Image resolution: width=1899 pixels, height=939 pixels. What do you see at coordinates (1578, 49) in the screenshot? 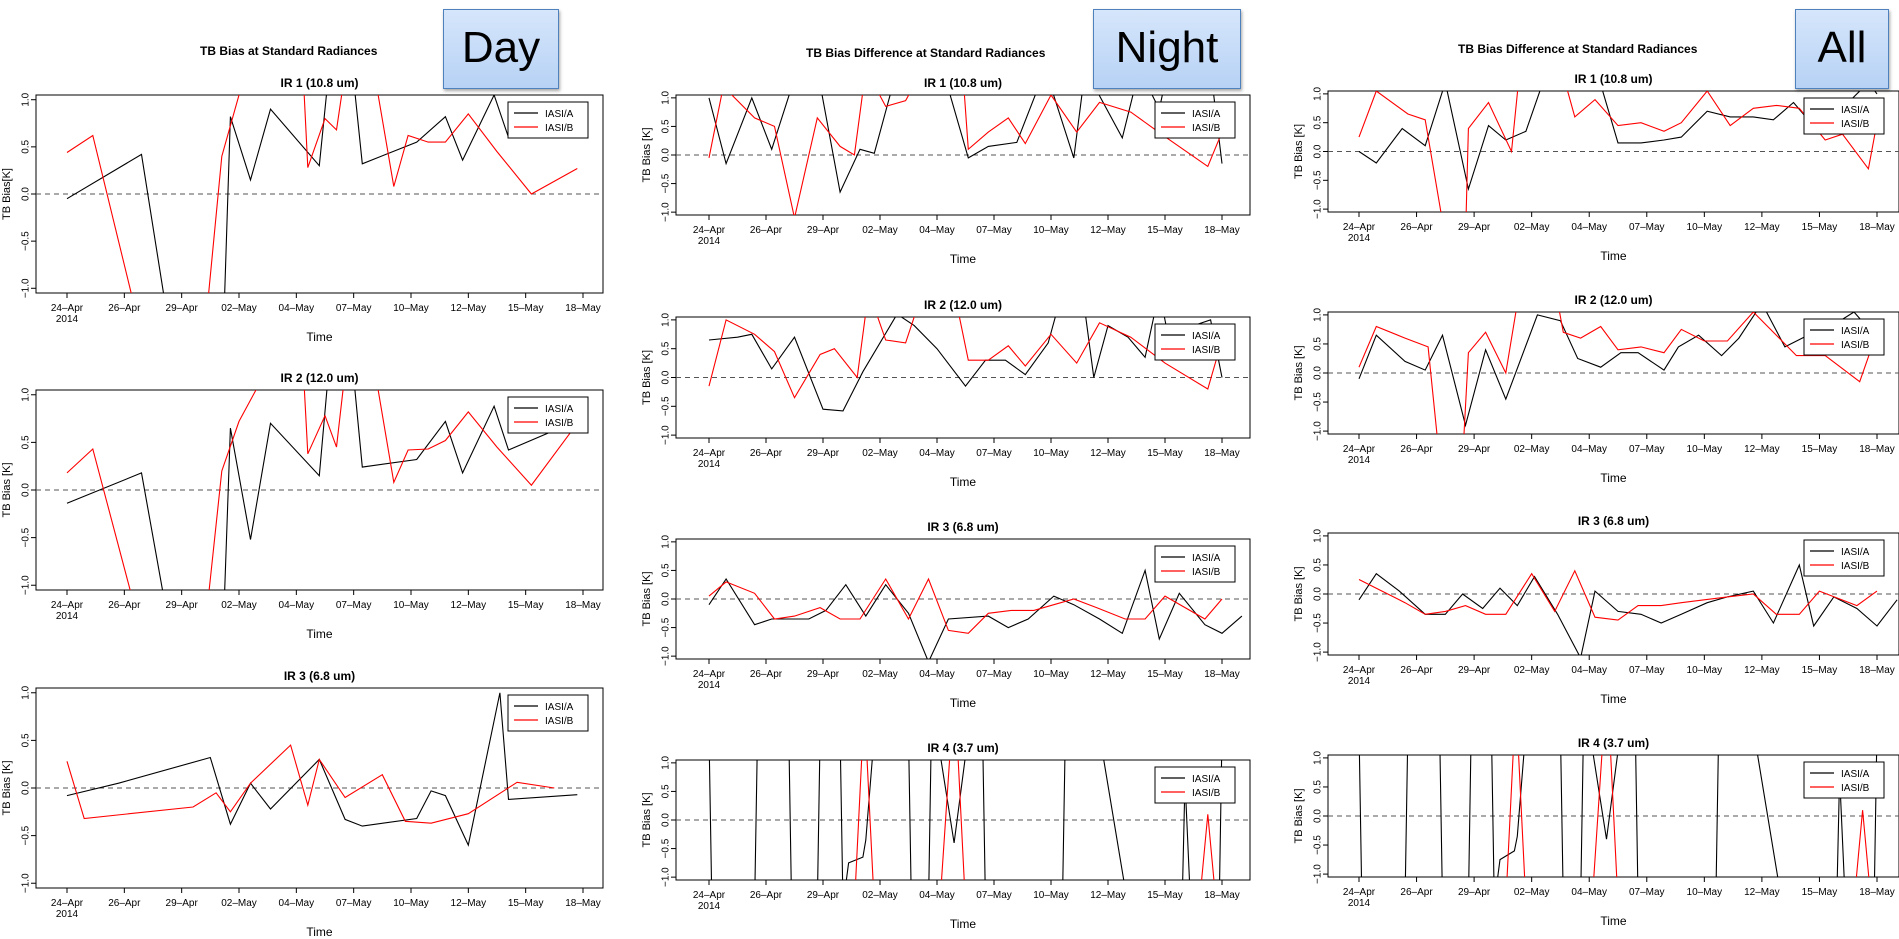
I see `column-title-all: TB Bias Difference at Standard Radiances` at bounding box center [1578, 49].